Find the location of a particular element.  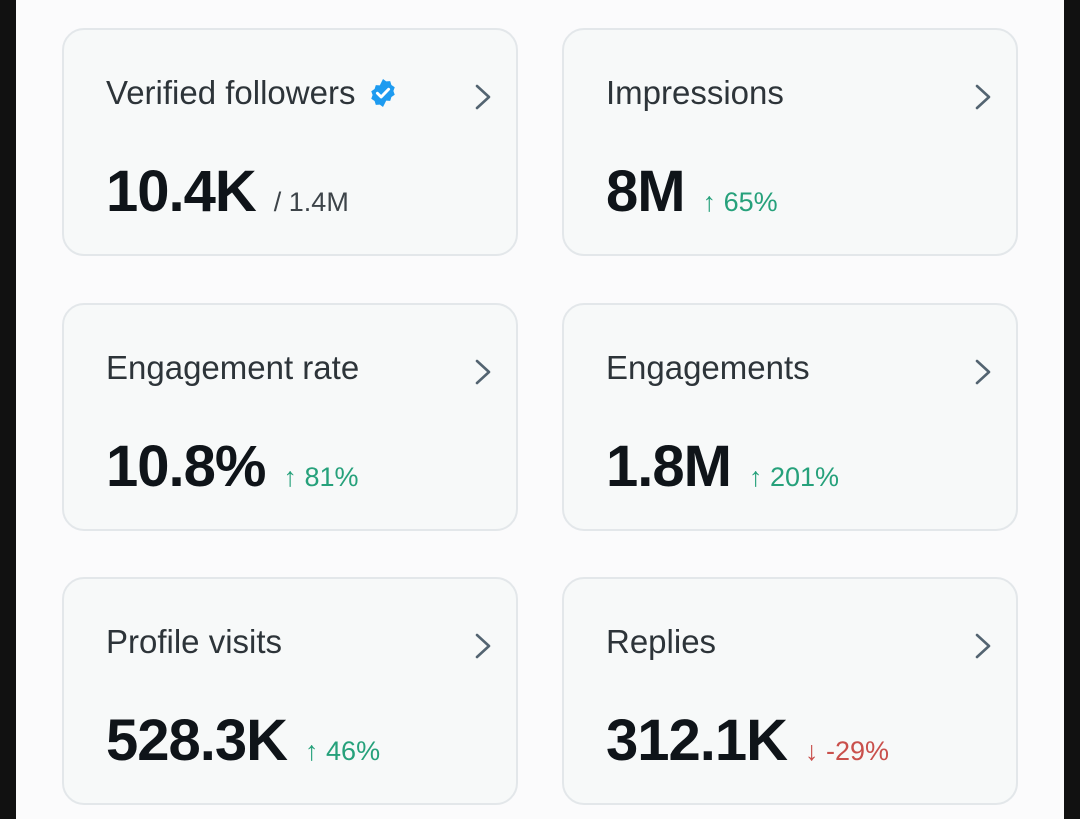

card-title: Impressions is located at coordinates (695, 92).